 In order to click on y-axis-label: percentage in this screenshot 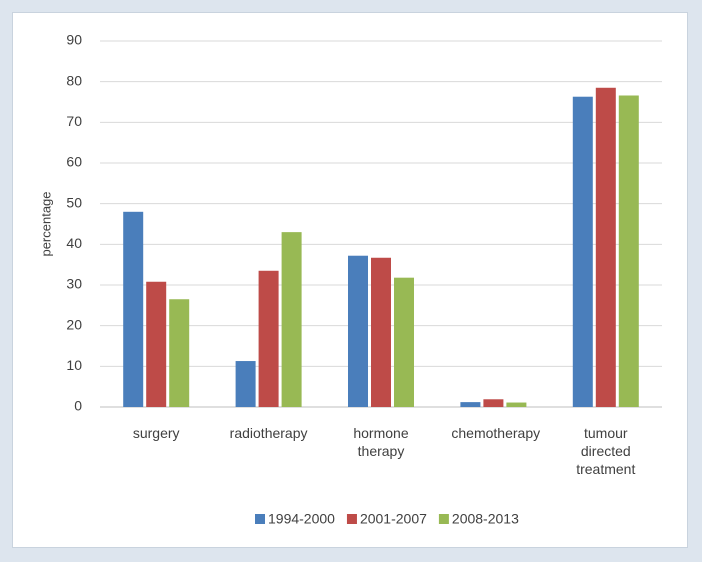, I will do `click(45, 223)`.